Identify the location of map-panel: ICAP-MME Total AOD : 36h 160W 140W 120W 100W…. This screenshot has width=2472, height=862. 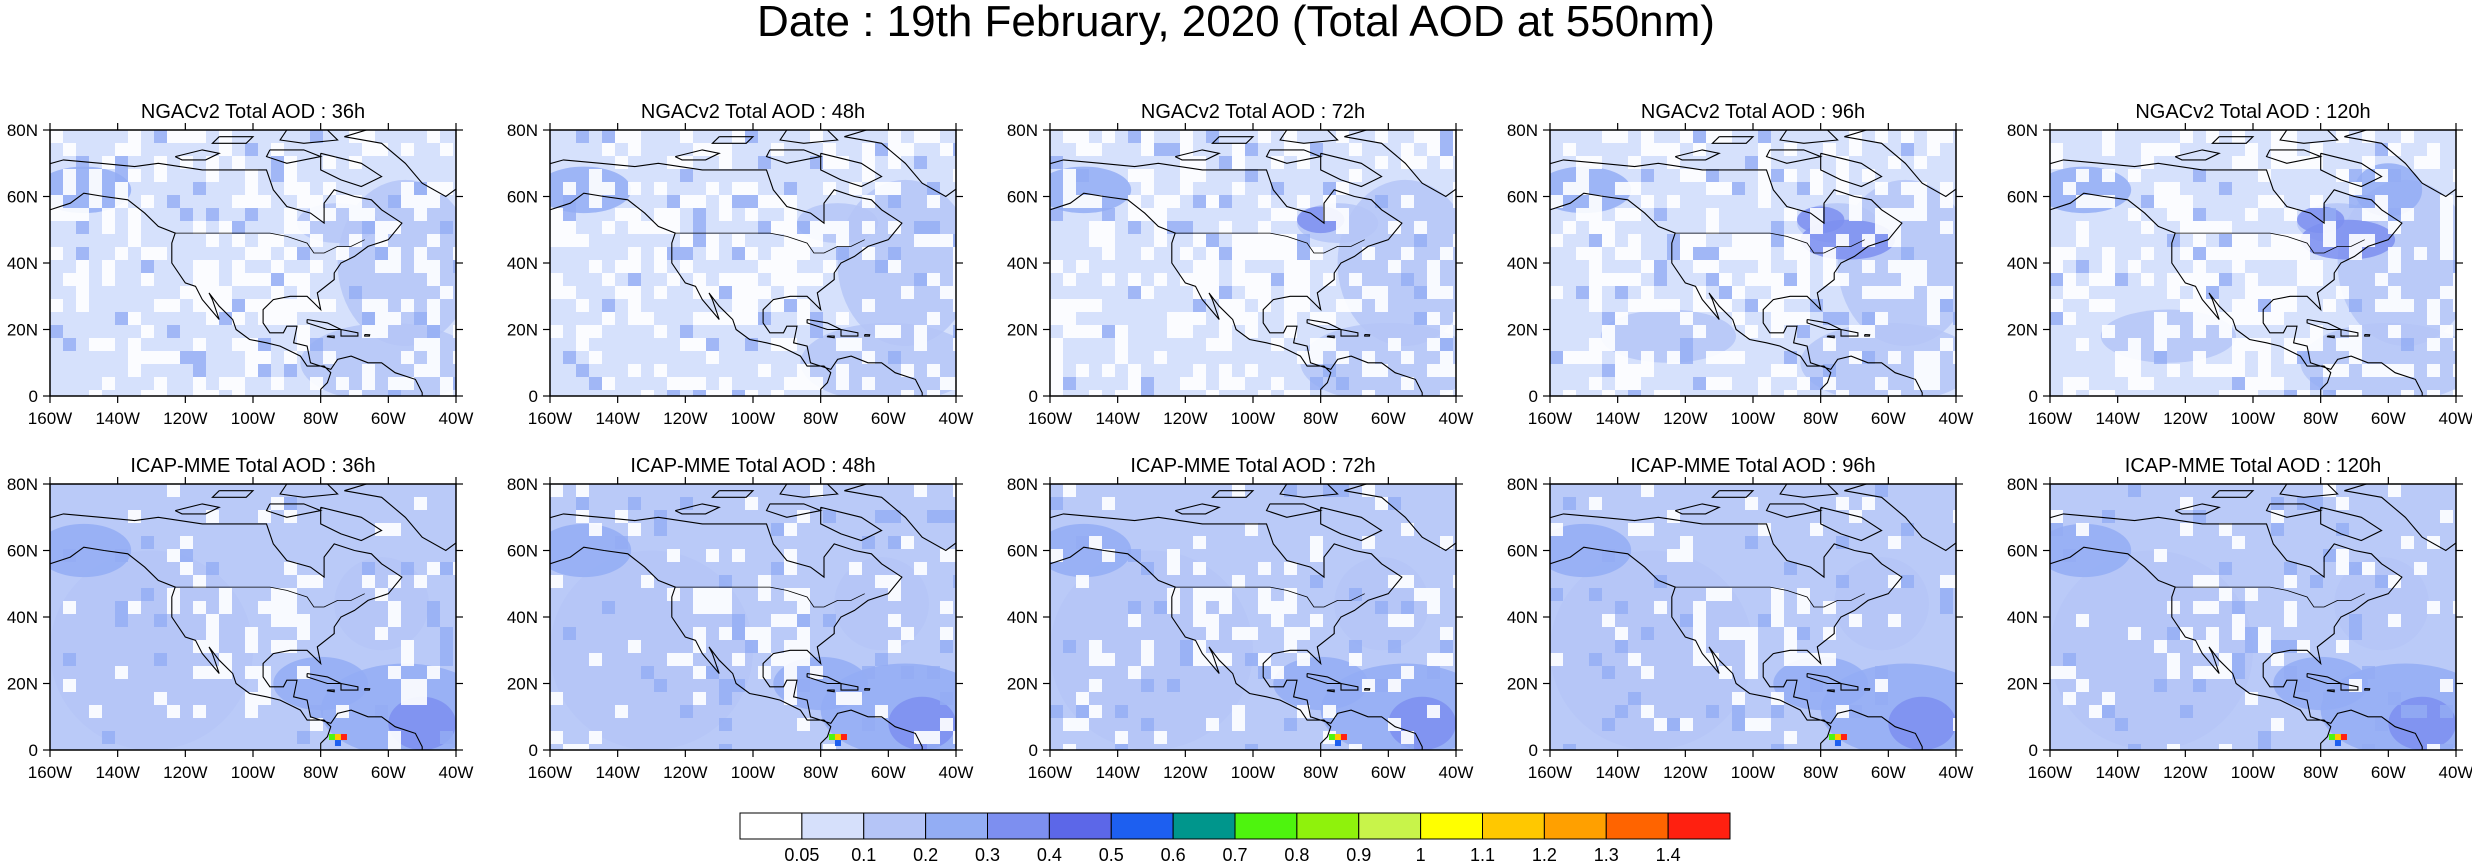
(240, 618).